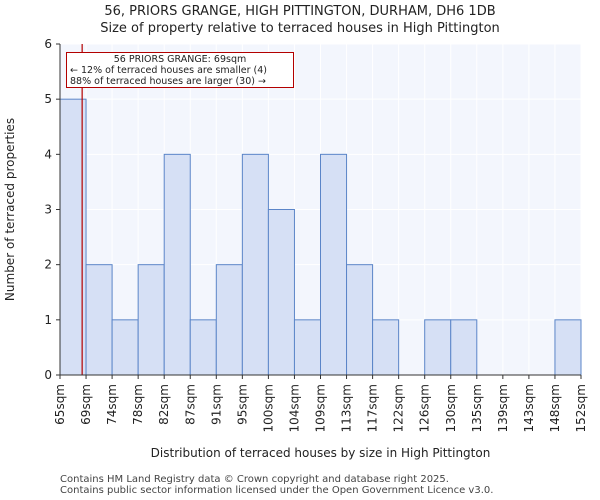 Image resolution: width=600 pixels, height=500 pixels. I want to click on x-tick-label: 135sqm, so click(477, 408).